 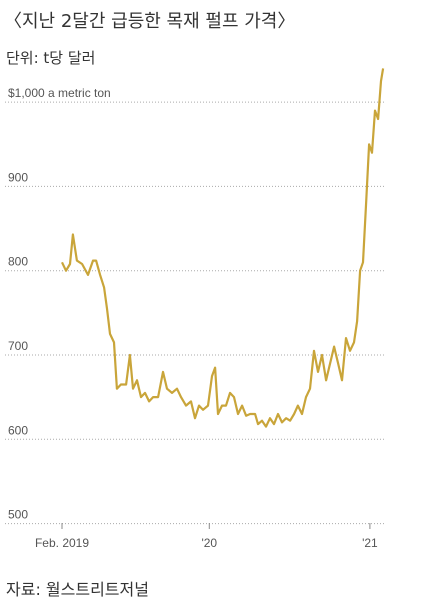 What do you see at coordinates (18, 262) in the screenshot?
I see `y-tick-label: 800` at bounding box center [18, 262].